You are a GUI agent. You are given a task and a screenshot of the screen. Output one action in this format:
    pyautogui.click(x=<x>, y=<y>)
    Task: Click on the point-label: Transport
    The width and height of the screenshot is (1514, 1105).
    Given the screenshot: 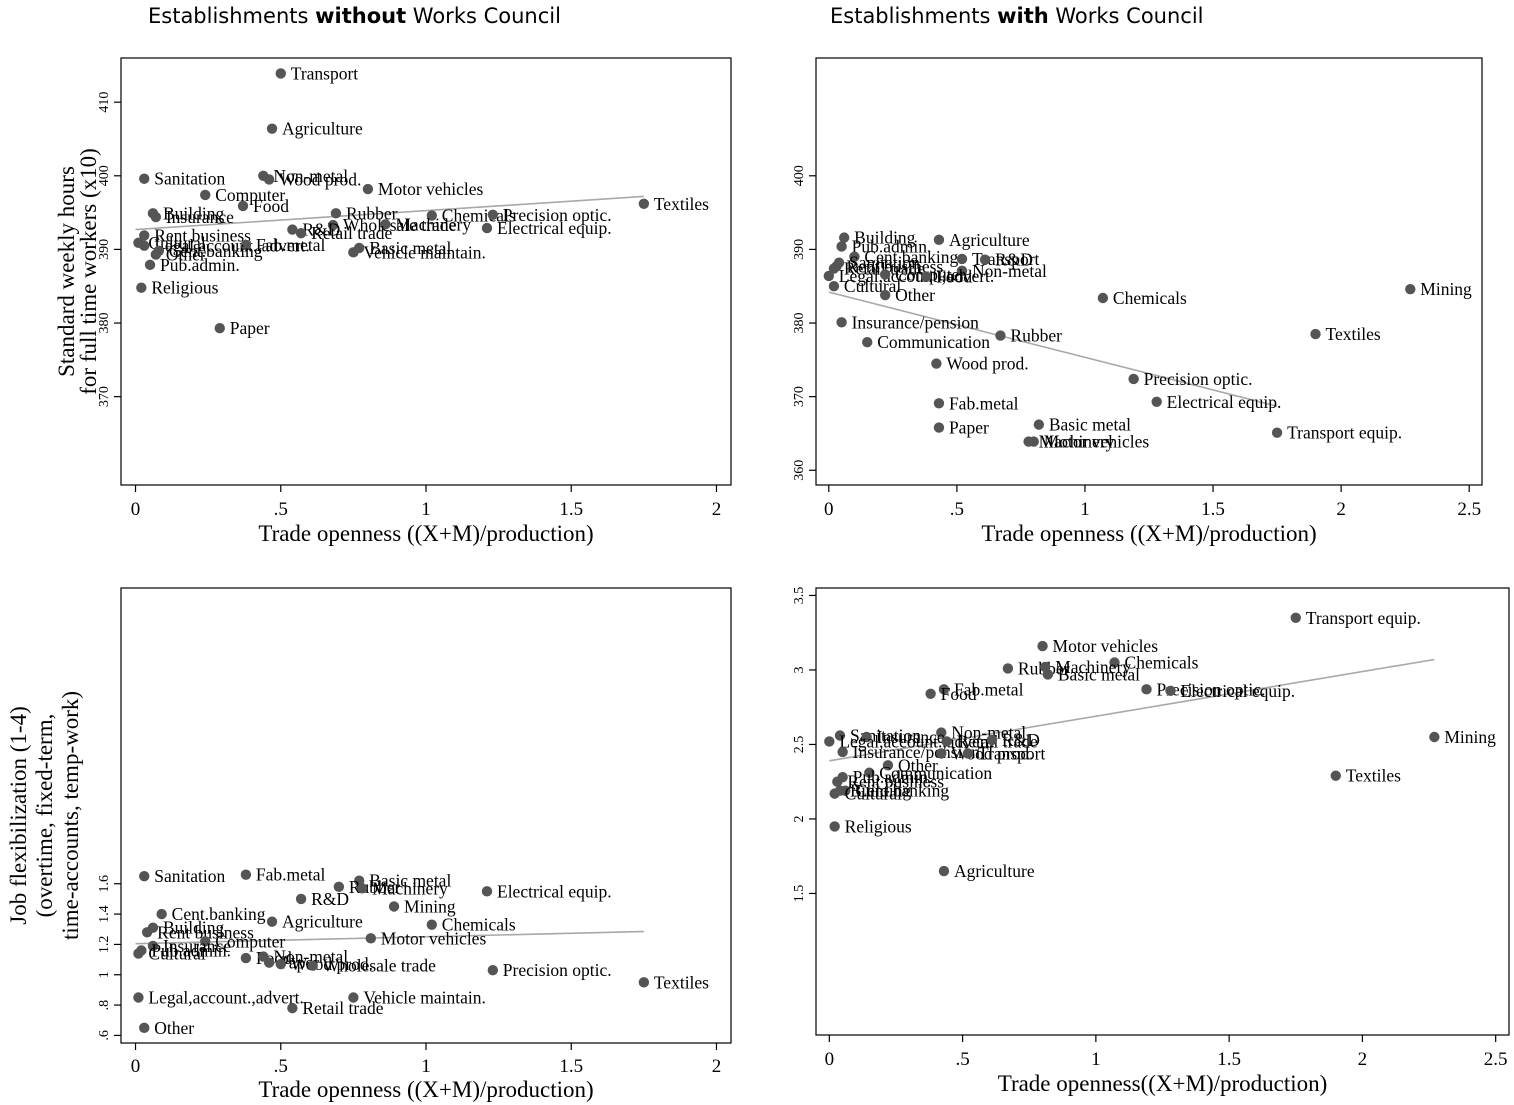 What is the action you would take?
    pyautogui.click(x=325, y=73)
    